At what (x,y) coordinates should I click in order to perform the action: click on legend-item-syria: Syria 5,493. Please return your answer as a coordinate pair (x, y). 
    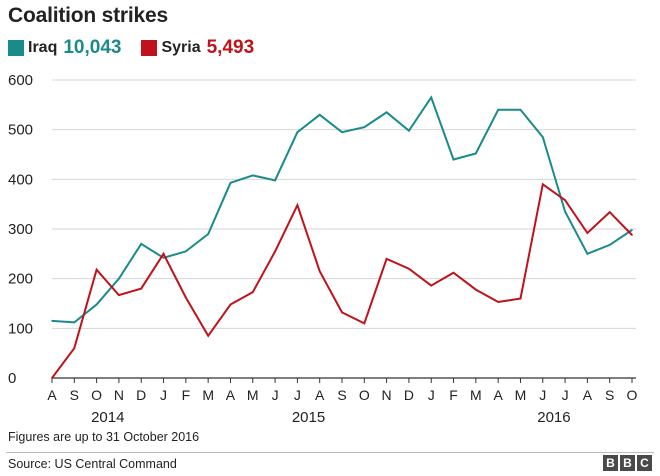
    Looking at the image, I should click on (197, 48).